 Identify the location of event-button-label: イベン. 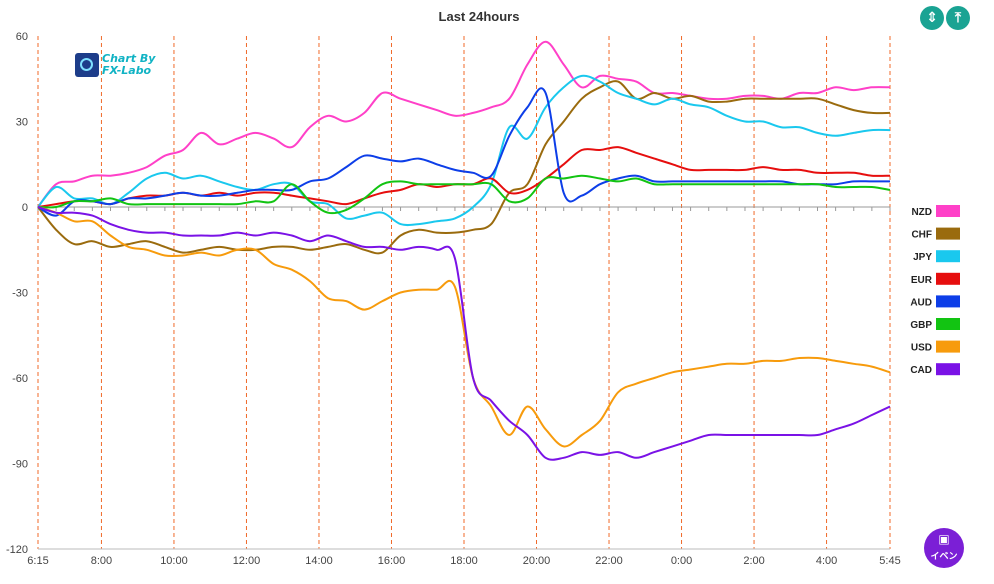
(944, 557).